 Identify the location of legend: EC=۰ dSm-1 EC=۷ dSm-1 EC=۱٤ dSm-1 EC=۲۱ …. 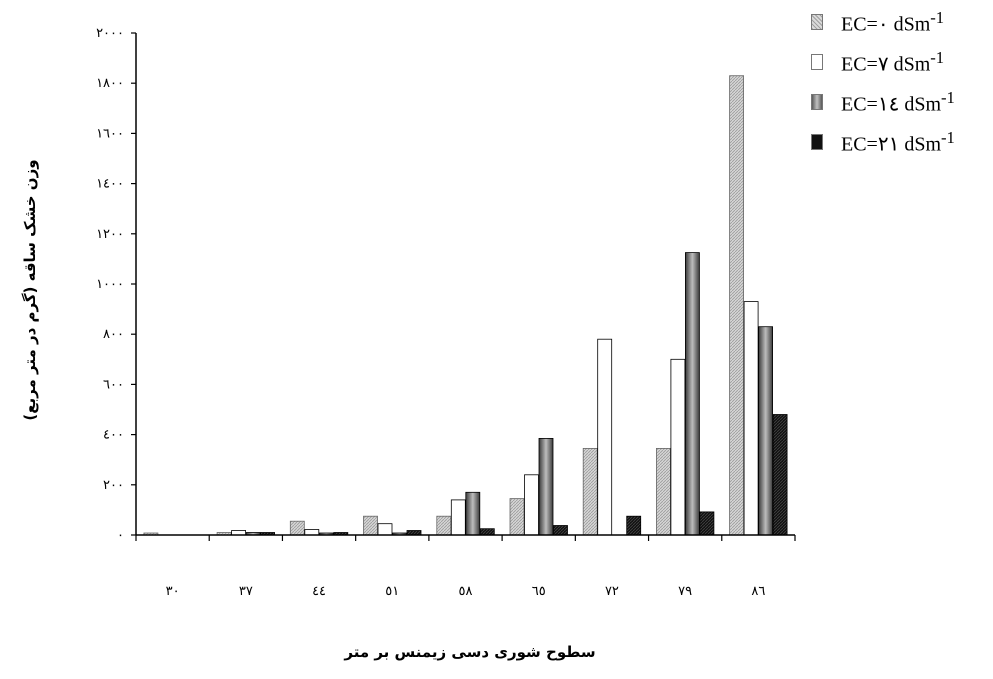
(901, 84).